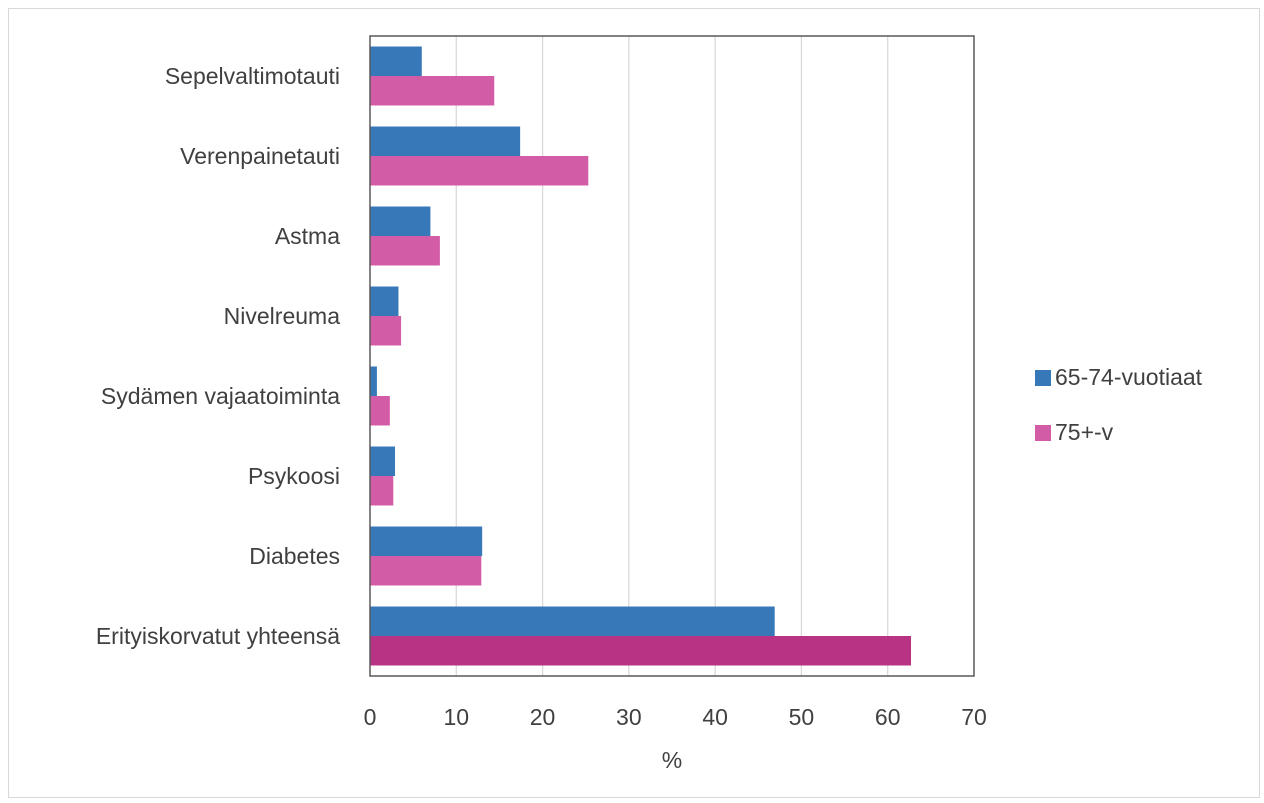 The height and width of the screenshot is (803, 1264). I want to click on category-label: Sydämen vajaatoiminta, so click(220, 396).